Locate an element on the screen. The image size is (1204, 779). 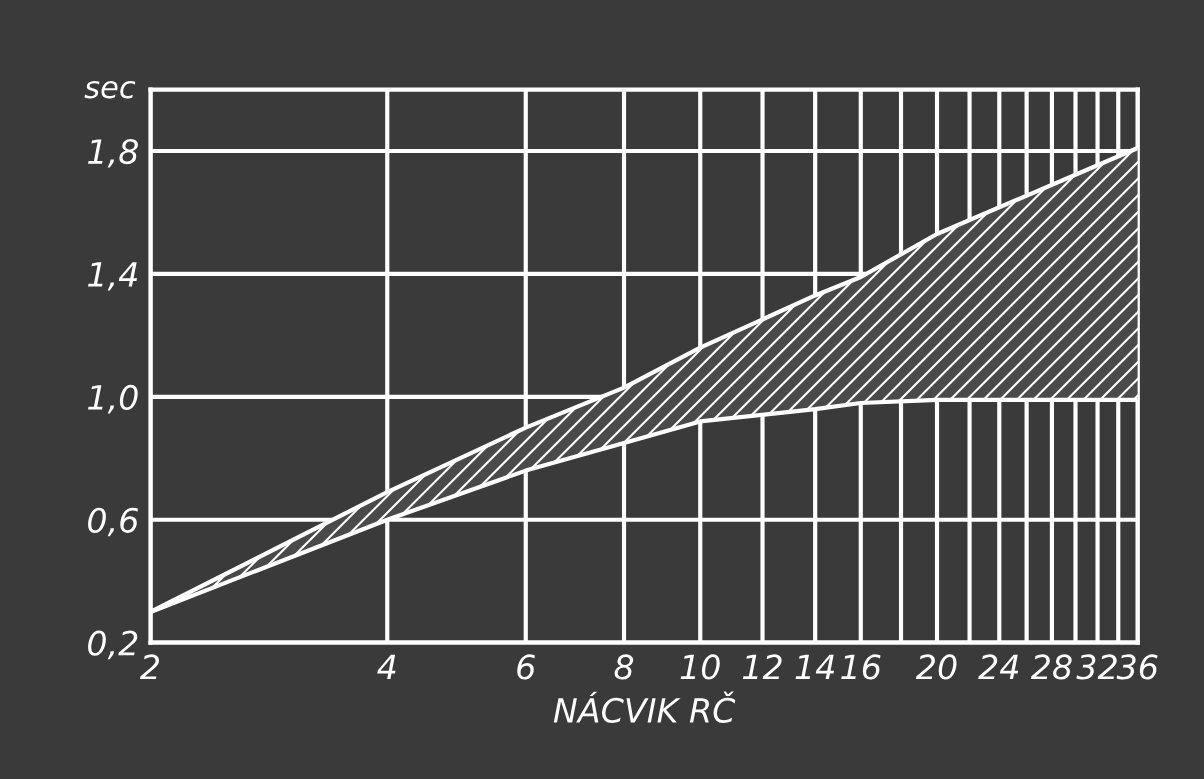
y-tick-label: 1,0 is located at coordinates (113, 399).